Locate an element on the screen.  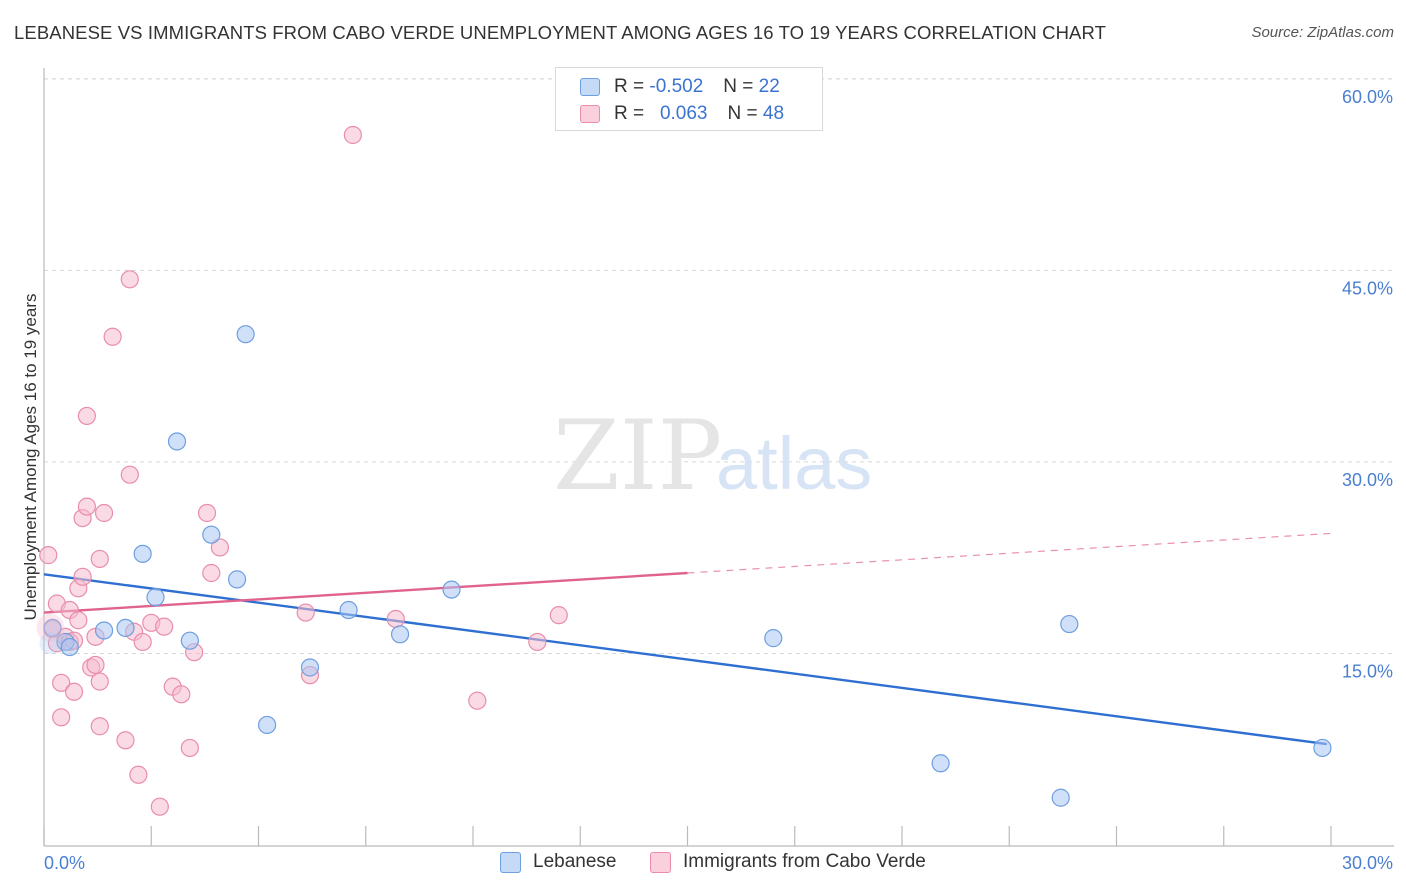
y-tick-label: 30.0% is located at coordinates (1367, 480).